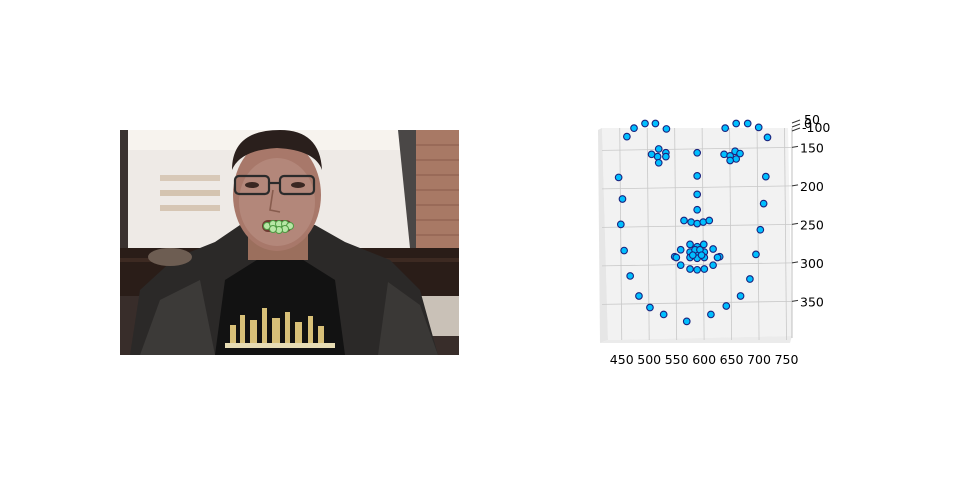 This screenshot has height=480, width=960. What do you see at coordinates (274, 185) in the screenshot?
I see `glasses` at bounding box center [274, 185].